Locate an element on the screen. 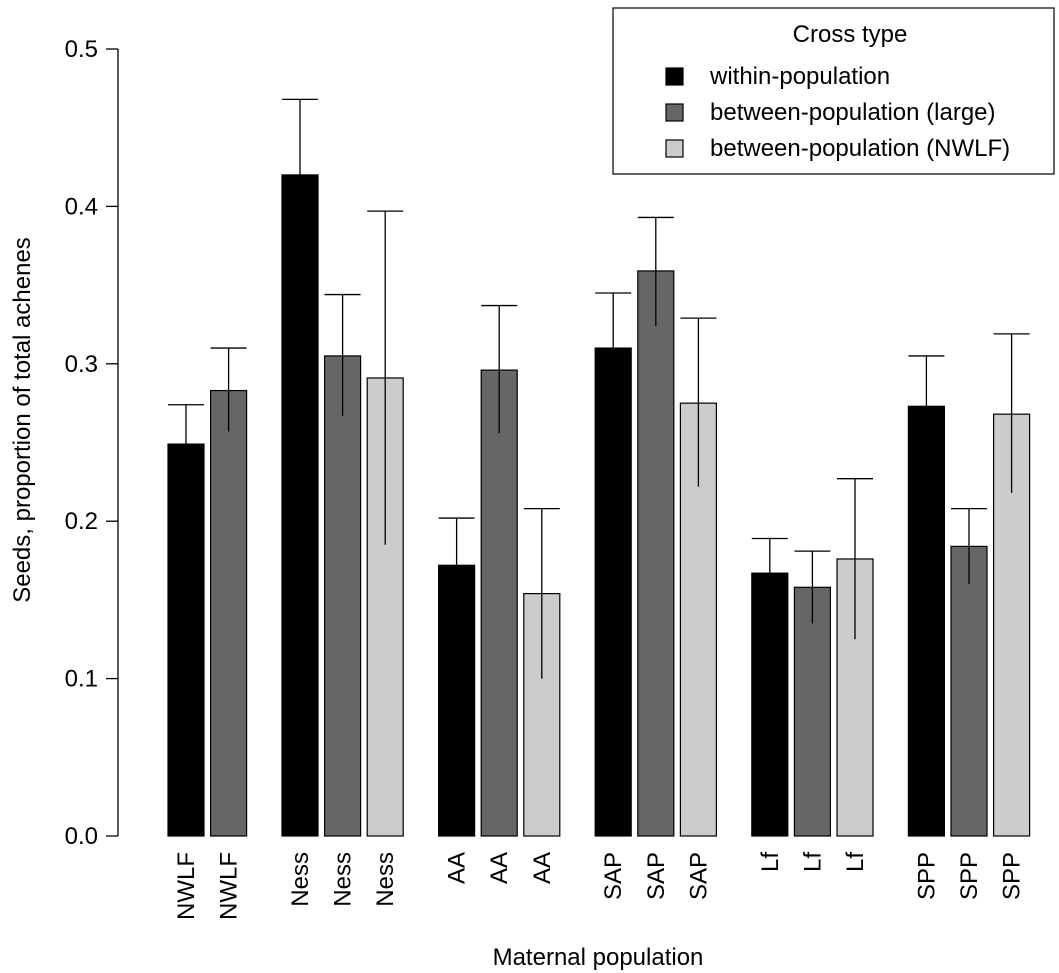 This screenshot has height=973, width=1059. y-axis-label: Seeds, proportion of total achenes is located at coordinates (22, 420).